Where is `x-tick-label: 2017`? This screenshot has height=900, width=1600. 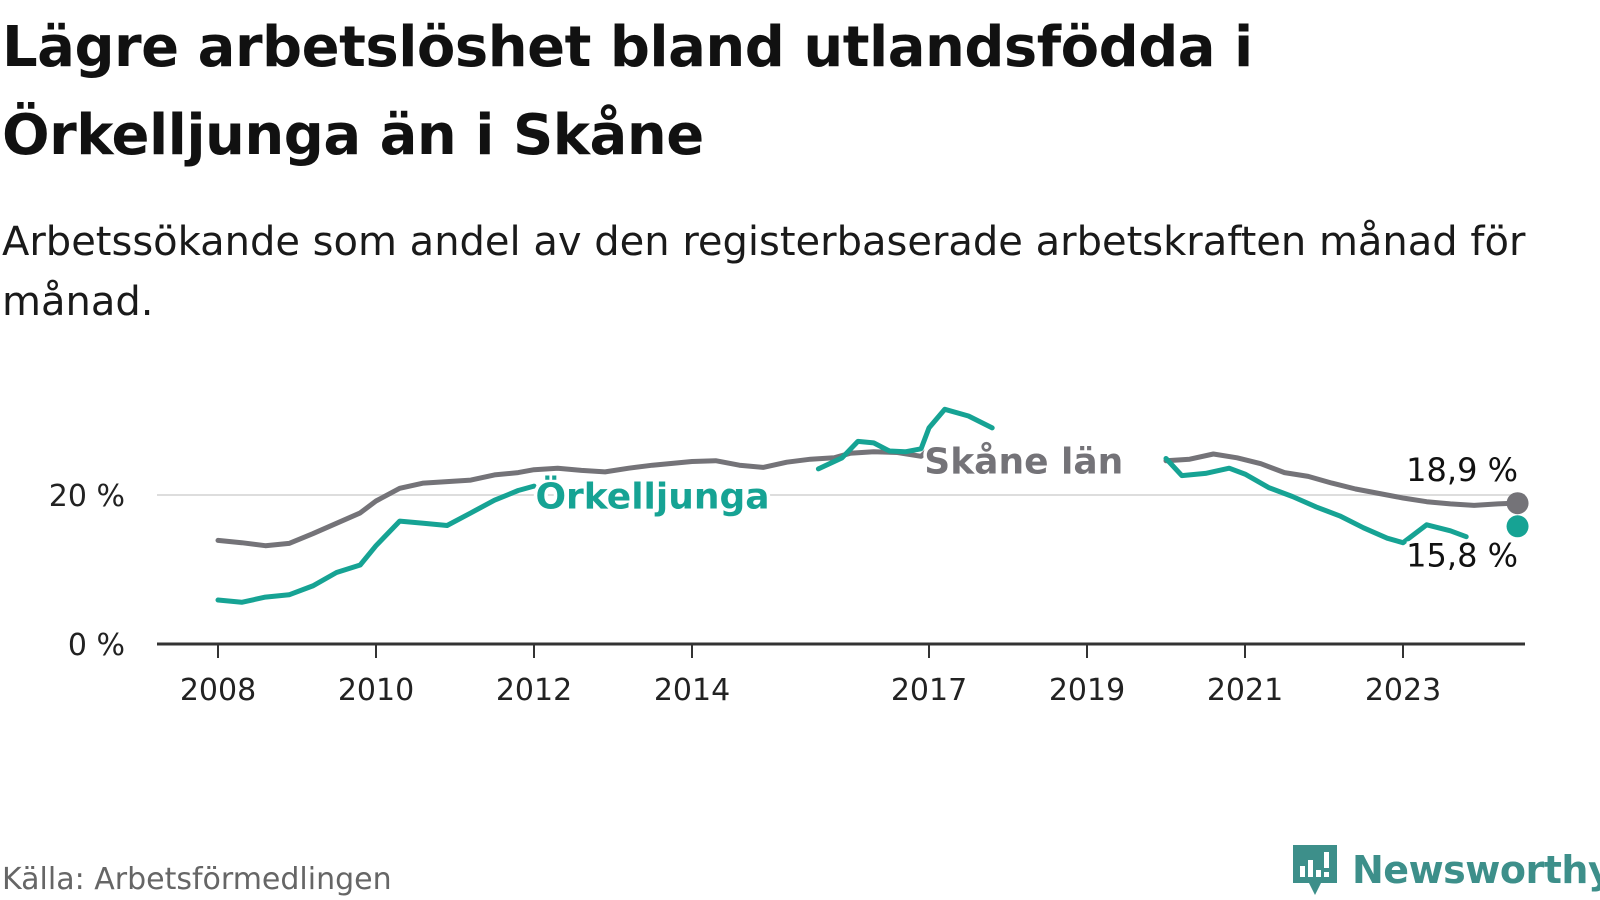 x-tick-label: 2017 is located at coordinates (929, 690).